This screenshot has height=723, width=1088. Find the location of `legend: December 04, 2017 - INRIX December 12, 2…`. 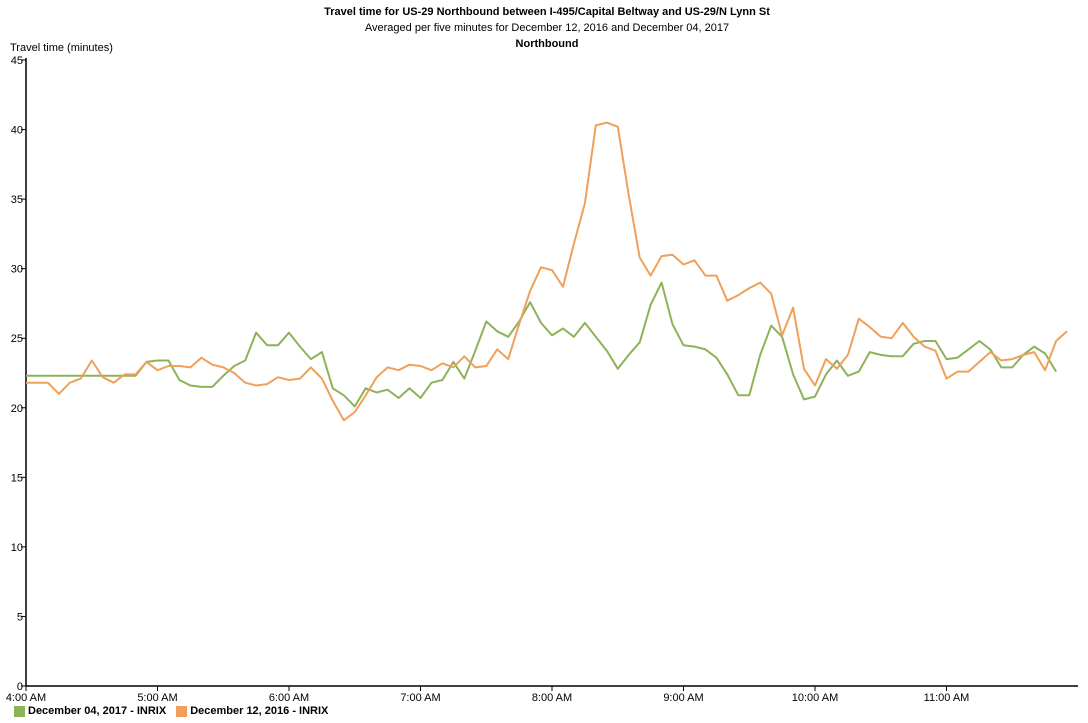

legend: December 04, 2017 - INRIX December 12, 2… is located at coordinates (176, 711).